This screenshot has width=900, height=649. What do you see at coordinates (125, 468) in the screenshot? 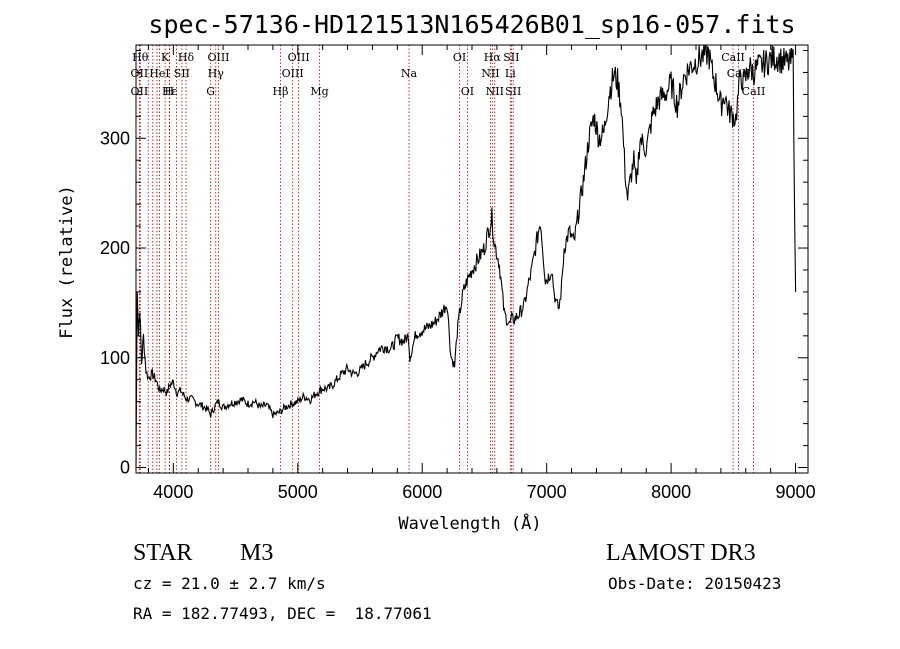
I see `y-tick-label: 0` at bounding box center [125, 468].